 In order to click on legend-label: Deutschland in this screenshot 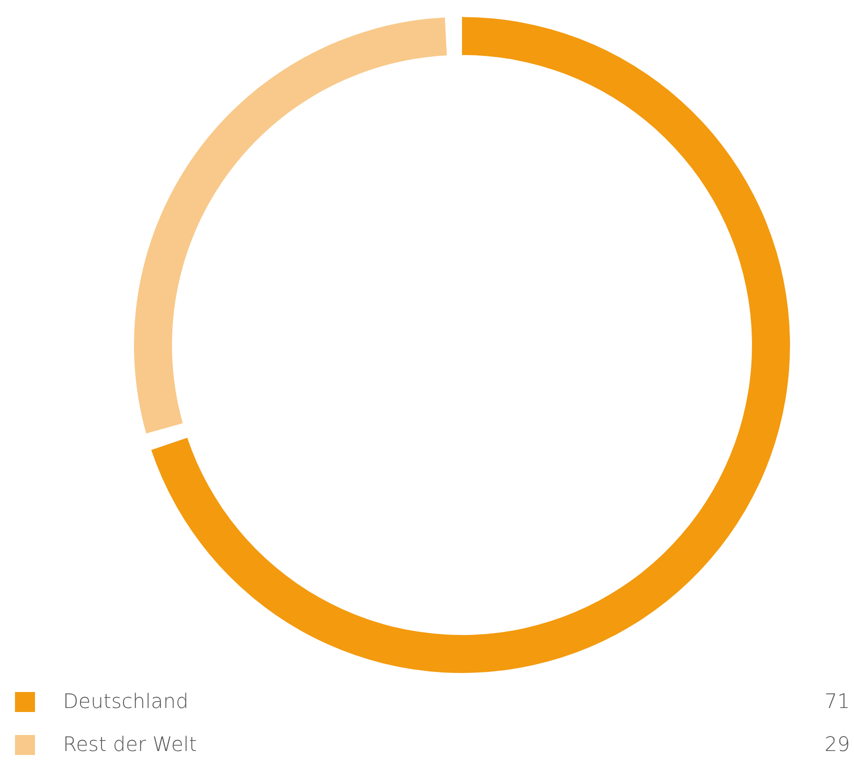, I will do `click(125, 701)`.